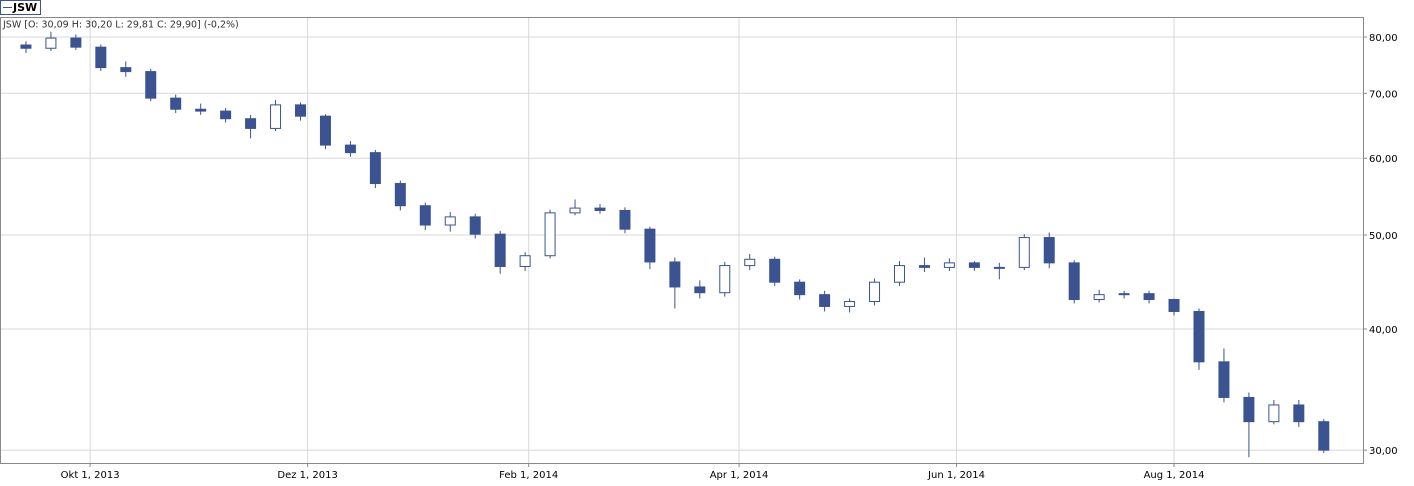 The image size is (1414, 486). Describe the element at coordinates (739, 475) in the screenshot. I see `x-tick-label: Apr 1, 2014` at that location.